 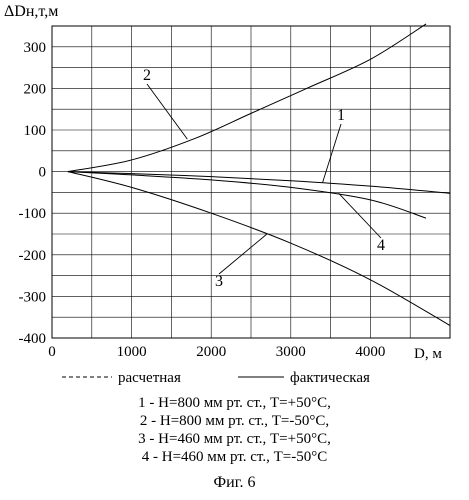 What do you see at coordinates (234, 421) in the screenshot?
I see `legend-entry-2: 2 - H=800 мм рт. ст., T=-50°C,` at bounding box center [234, 421].